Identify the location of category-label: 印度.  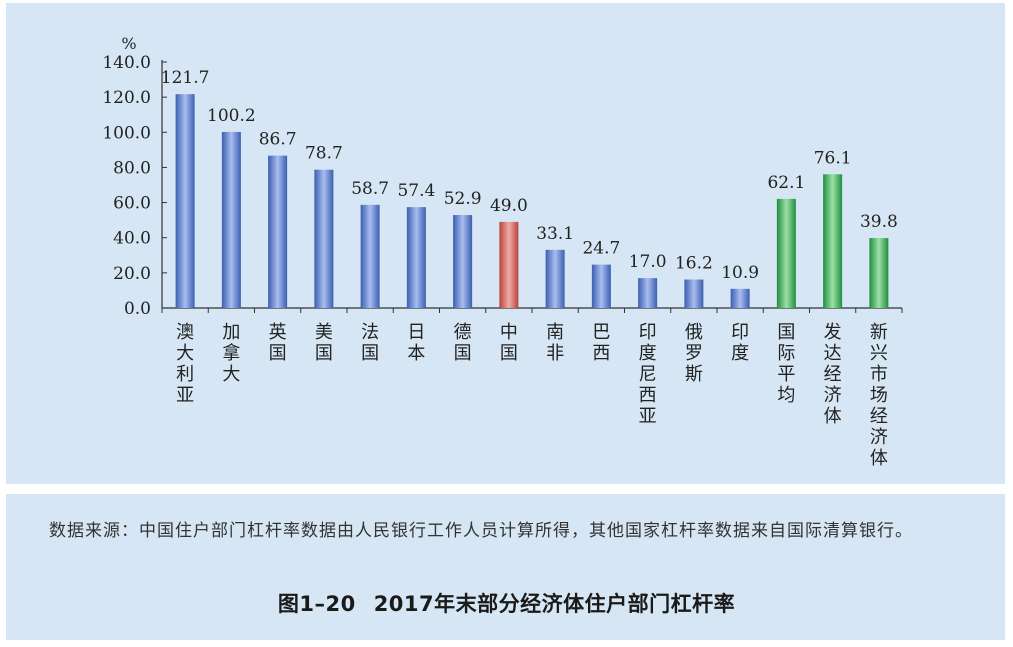
(740, 343).